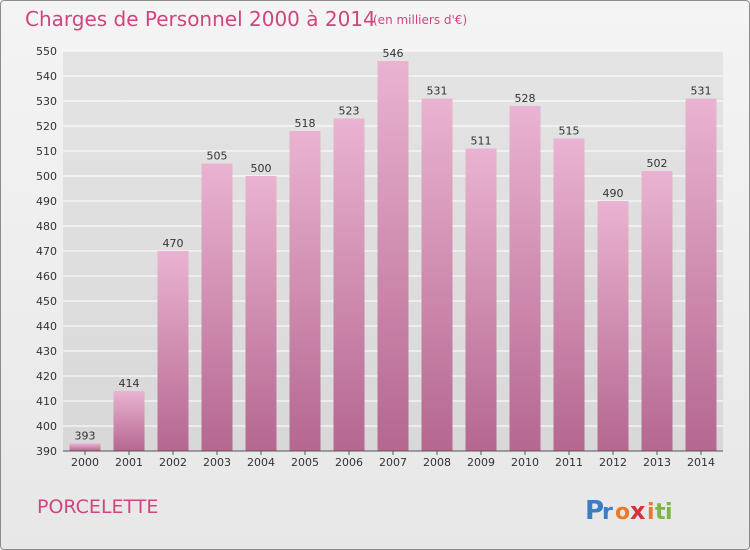 The width and height of the screenshot is (750, 550). I want to click on logo-letter: r, so click(607, 512).